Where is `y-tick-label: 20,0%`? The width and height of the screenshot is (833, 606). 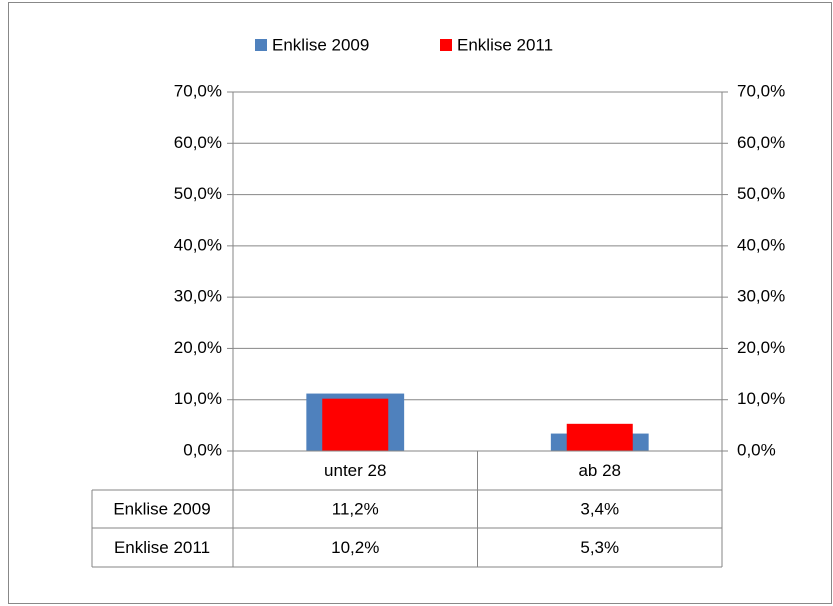
y-tick-label: 20,0% is located at coordinates (198, 347).